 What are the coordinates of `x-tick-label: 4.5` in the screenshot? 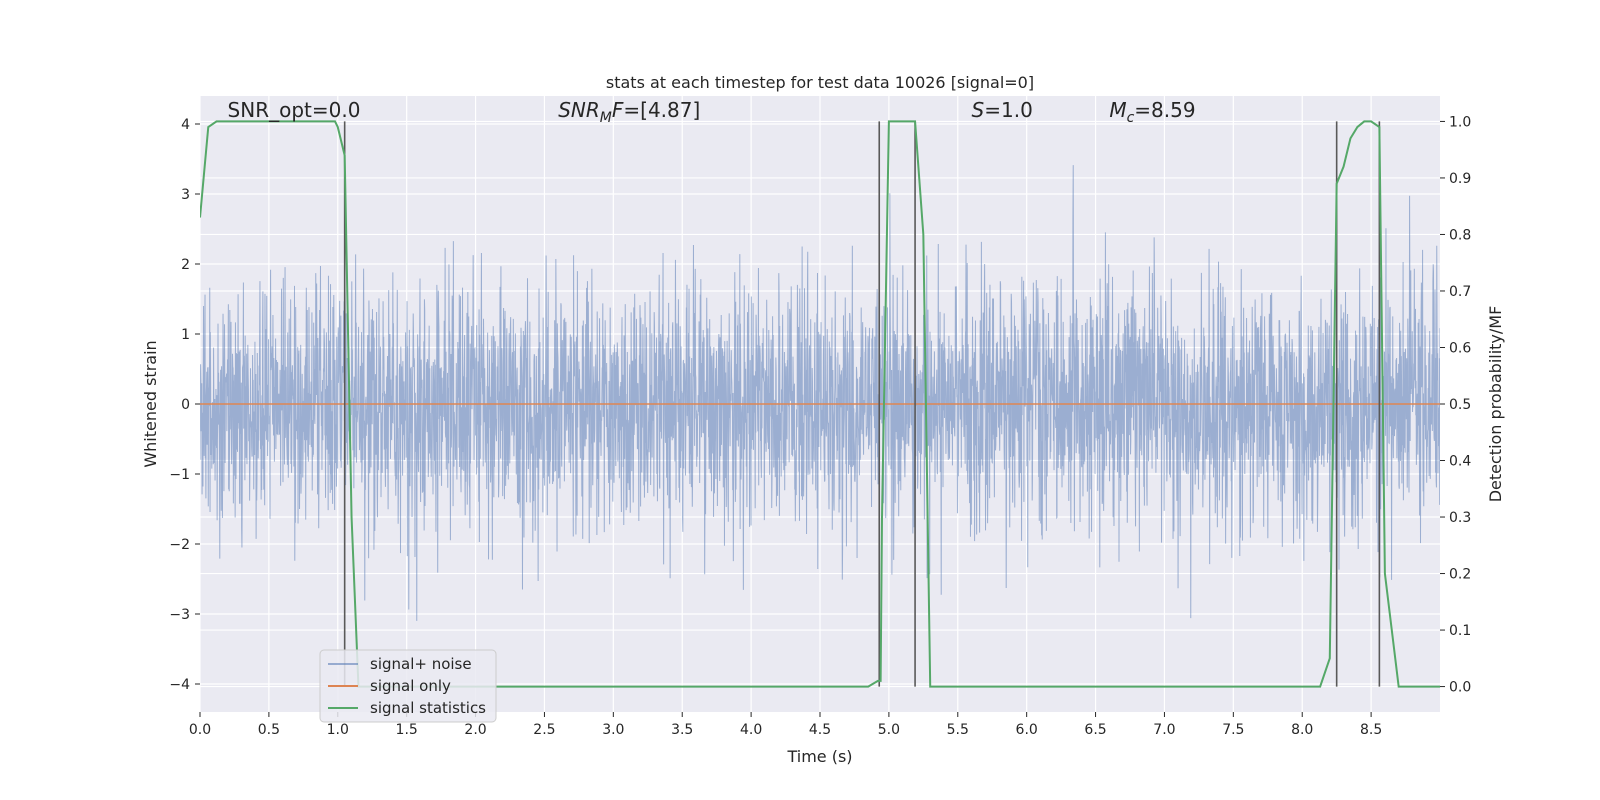 It's located at (820, 730).